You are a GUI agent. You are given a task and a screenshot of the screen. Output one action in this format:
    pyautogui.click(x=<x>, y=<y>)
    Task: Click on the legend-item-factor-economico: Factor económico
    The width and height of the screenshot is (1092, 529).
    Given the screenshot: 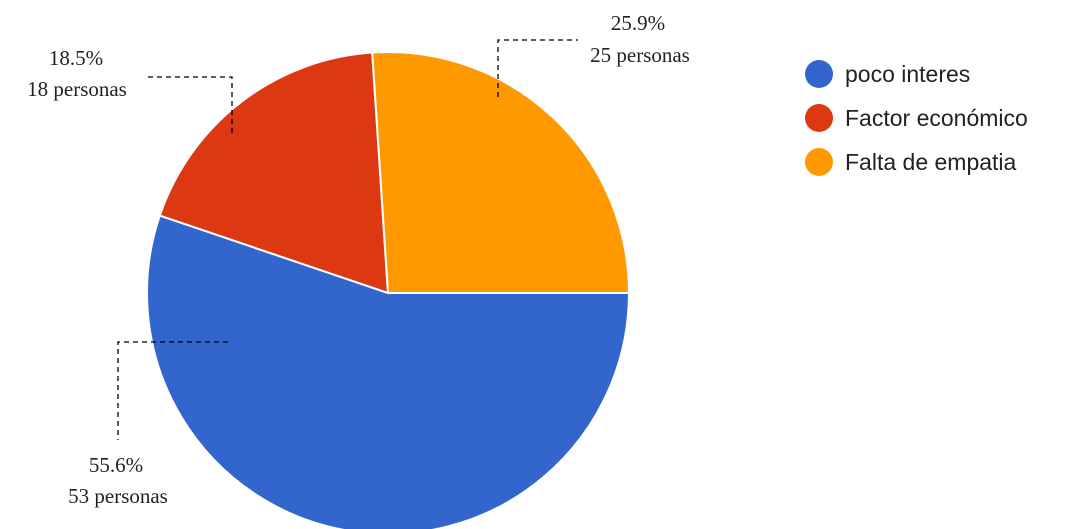 What is the action you would take?
    pyautogui.click(x=916, y=118)
    